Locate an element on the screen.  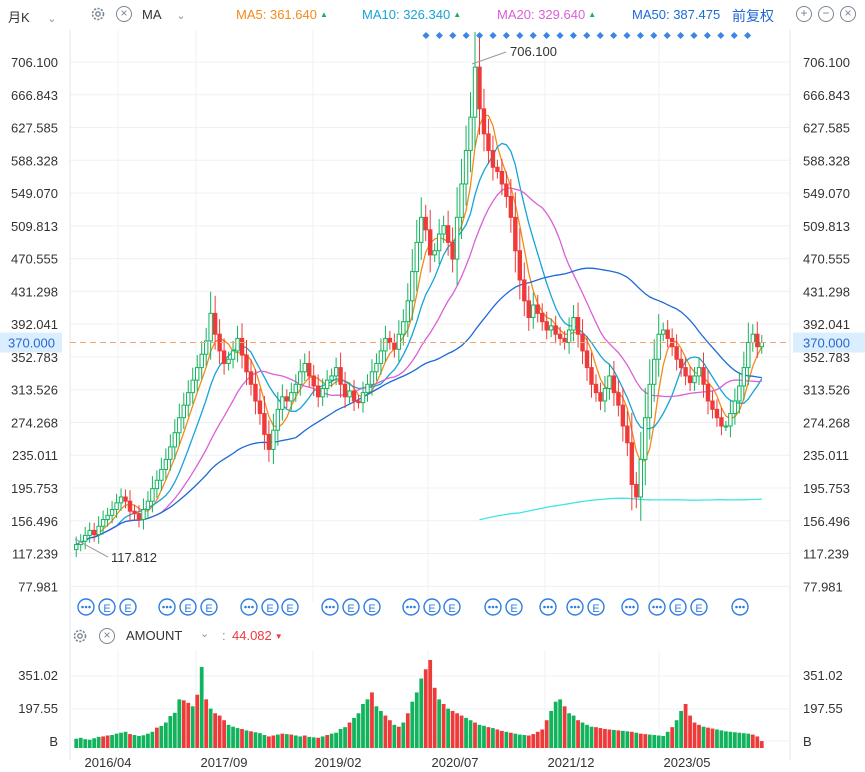
y-tick-label-right: 77.981 is located at coordinates (823, 586).